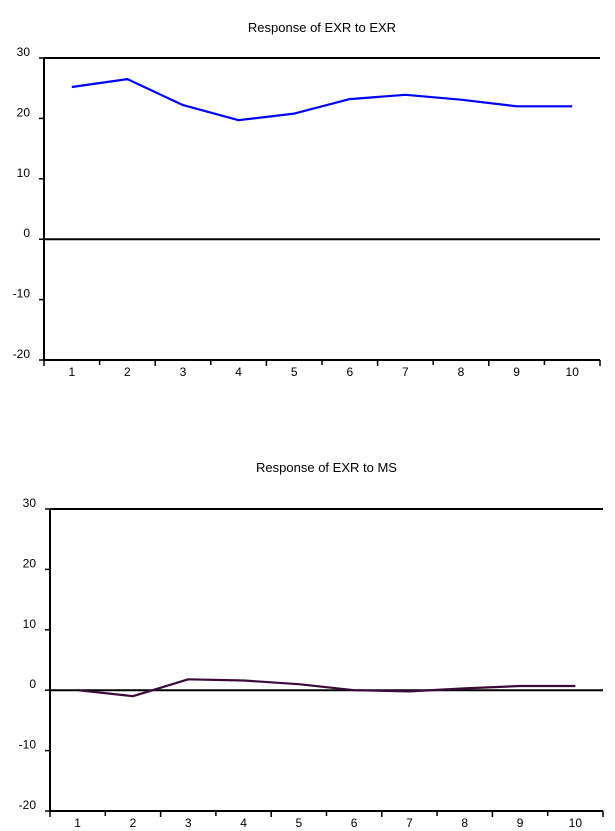 This screenshot has width=615, height=831. I want to click on chart-title: Response of EXR to MS, so click(326, 467).